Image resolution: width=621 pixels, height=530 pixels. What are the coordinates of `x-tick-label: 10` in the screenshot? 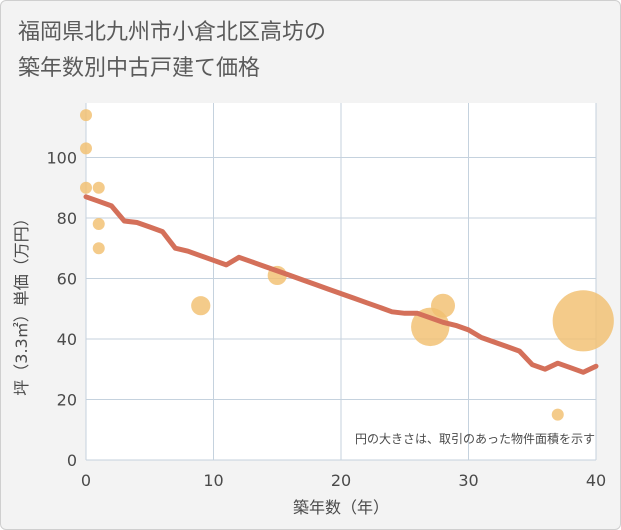 It's located at (213, 480).